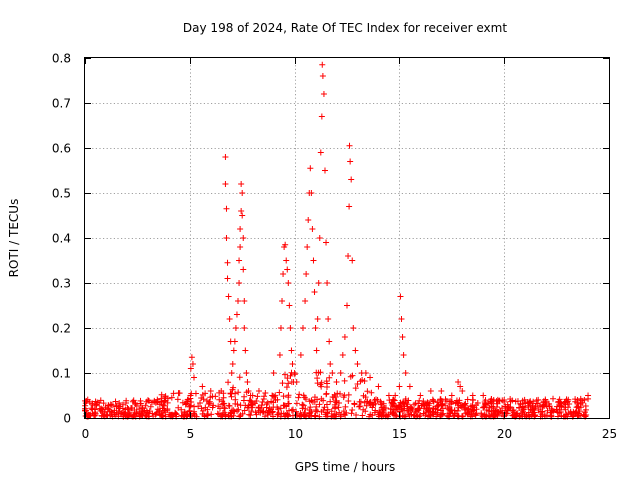 The height and width of the screenshot is (480, 640). What do you see at coordinates (345, 467) in the screenshot?
I see `x-axis-label: GPS time / hours` at bounding box center [345, 467].